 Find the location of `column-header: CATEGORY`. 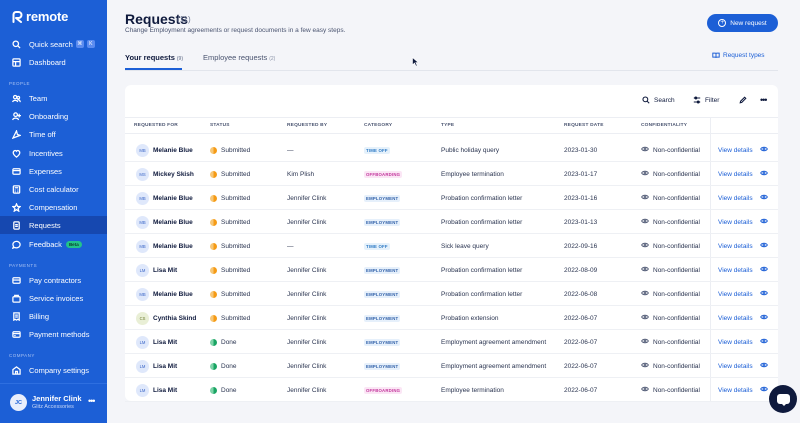

column-header: CATEGORY is located at coordinates (378, 125).